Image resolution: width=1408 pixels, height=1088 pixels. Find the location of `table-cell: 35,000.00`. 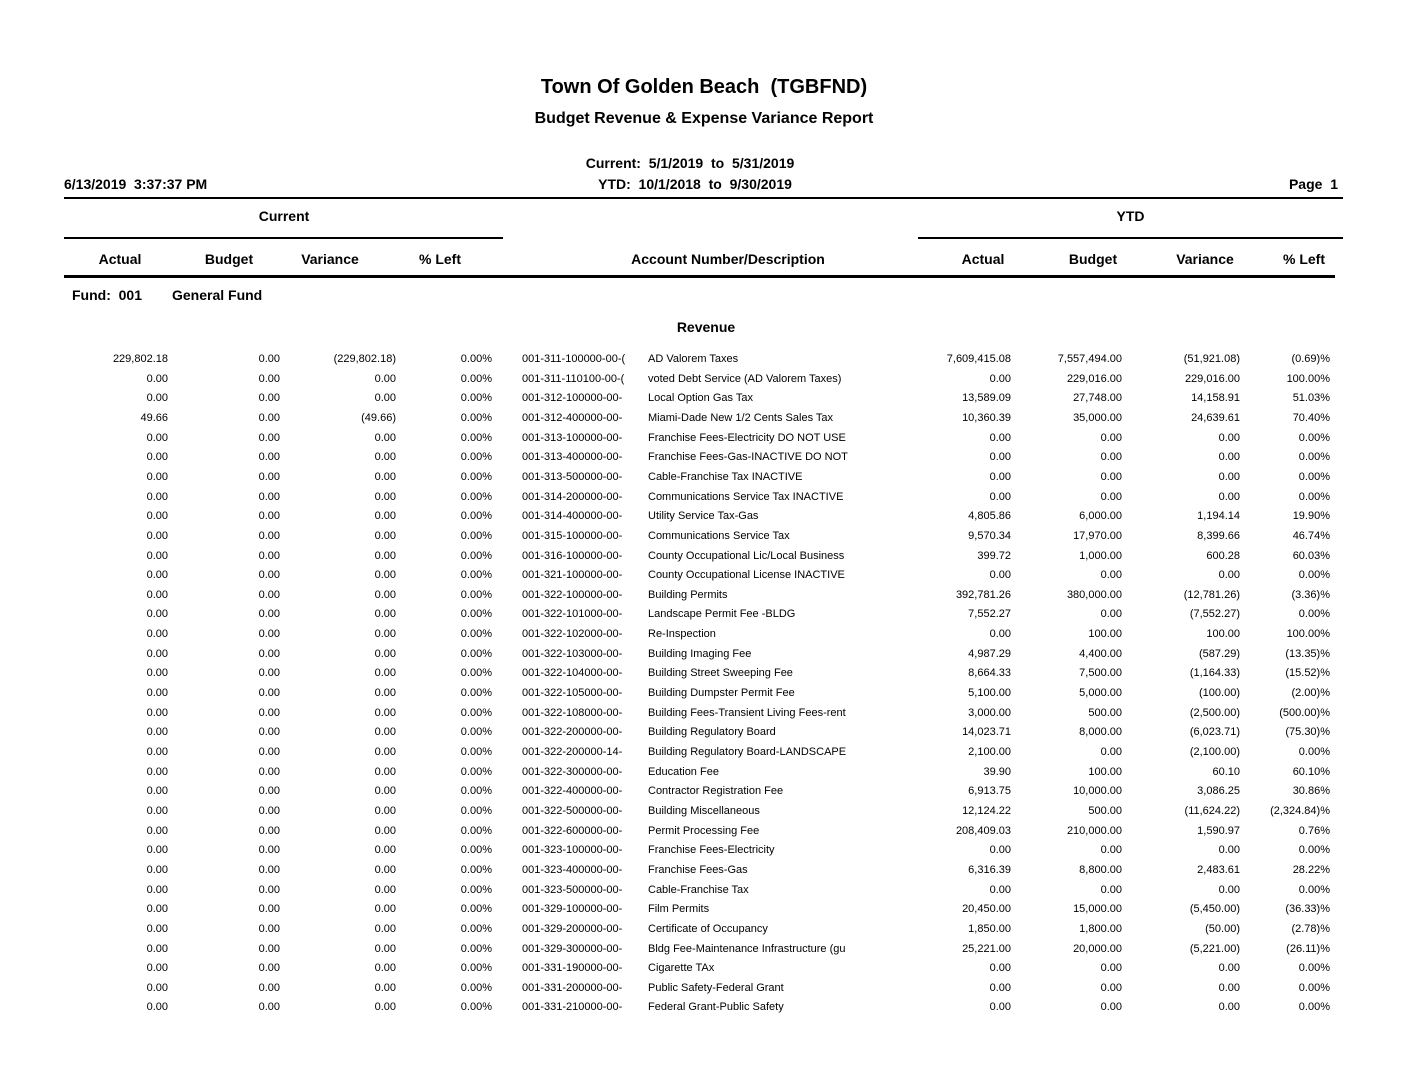

table-cell: 35,000.00 is located at coordinates (1097, 417).